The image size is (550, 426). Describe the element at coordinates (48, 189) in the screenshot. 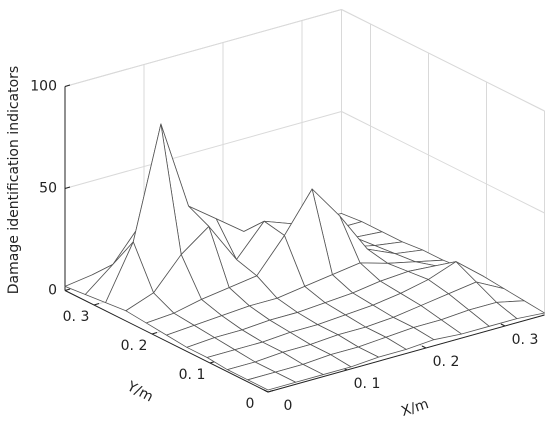

I see `z-tick-label: 50` at that location.